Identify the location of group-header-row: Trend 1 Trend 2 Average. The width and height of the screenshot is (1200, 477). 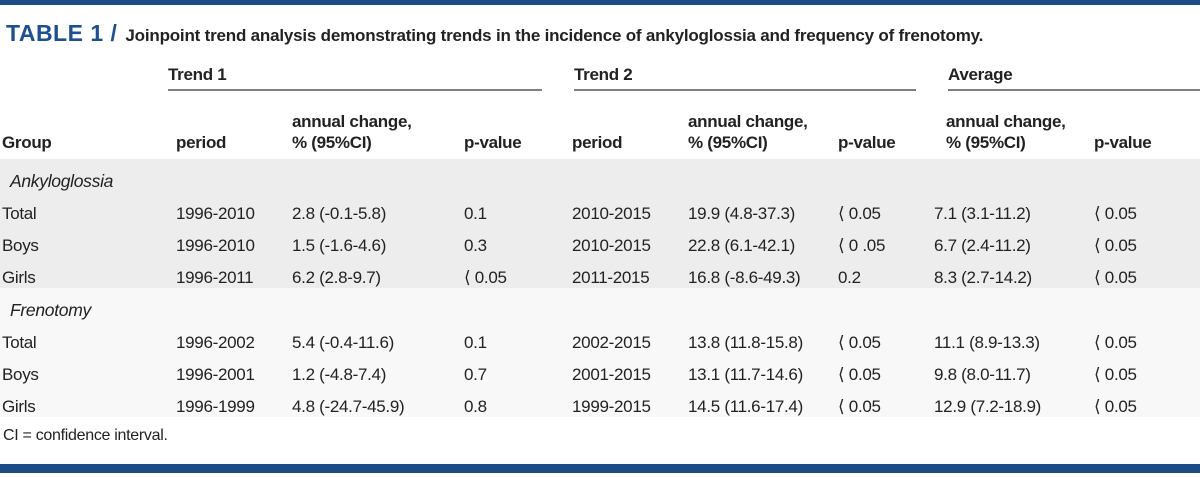
(600, 73).